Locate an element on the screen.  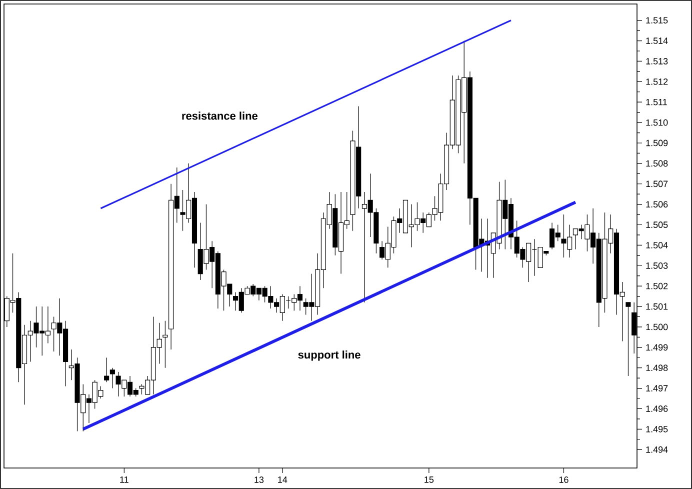
y-tick-label: 1.497 is located at coordinates (657, 388).